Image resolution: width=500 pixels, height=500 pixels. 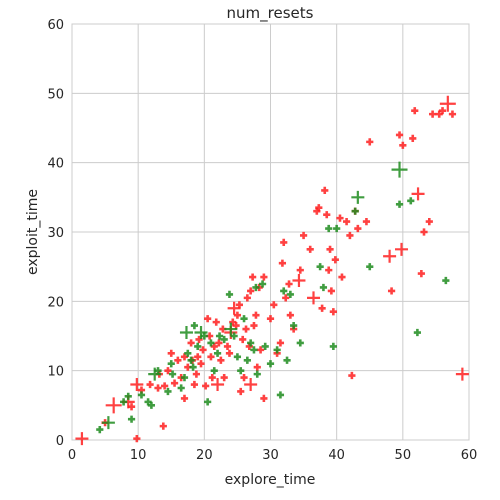 What do you see at coordinates (55, 94) in the screenshot?
I see `y-tick-label: 50` at bounding box center [55, 94].